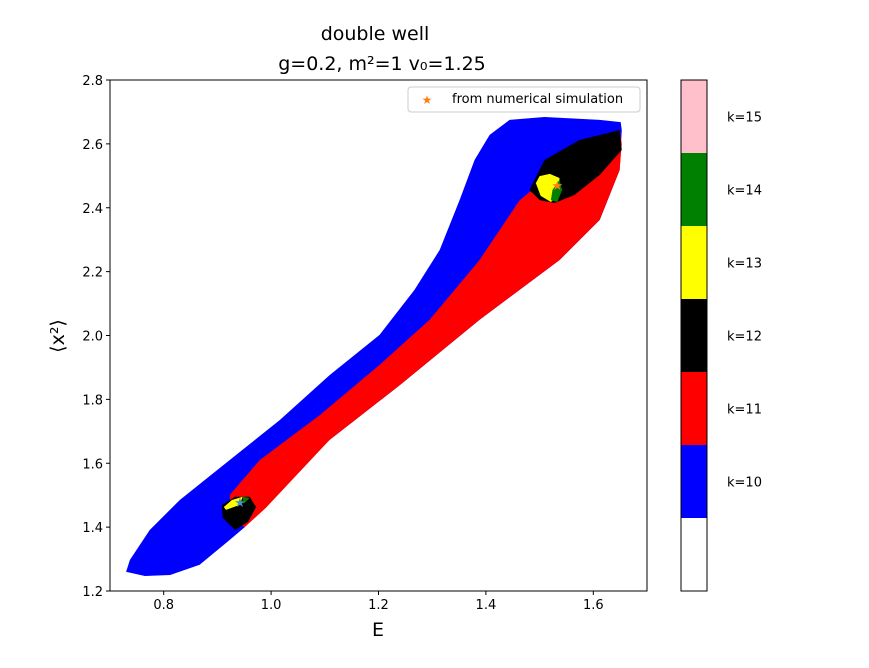  I want to click on y-tick-label: 2.0, so click(92, 337).